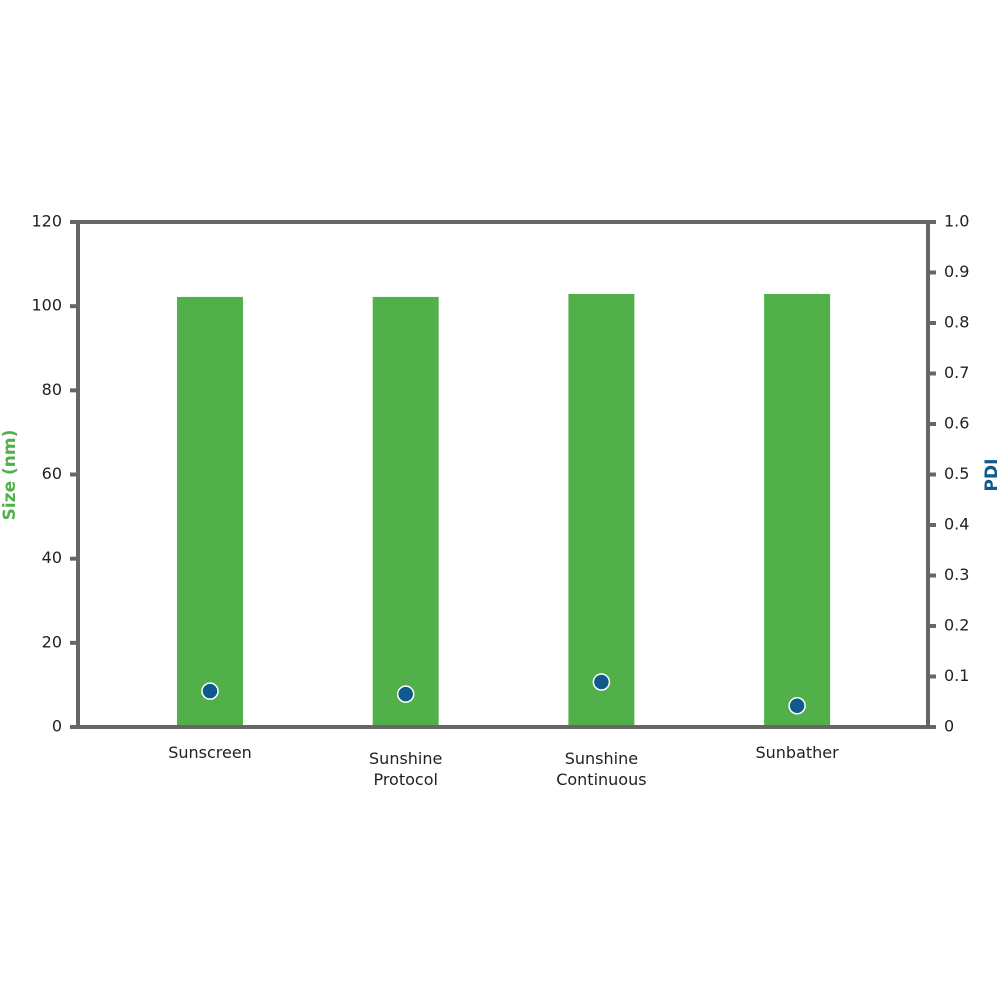 The height and width of the screenshot is (1000, 1000). I want to click on y-axis-title: Size (nm), so click(10, 475).